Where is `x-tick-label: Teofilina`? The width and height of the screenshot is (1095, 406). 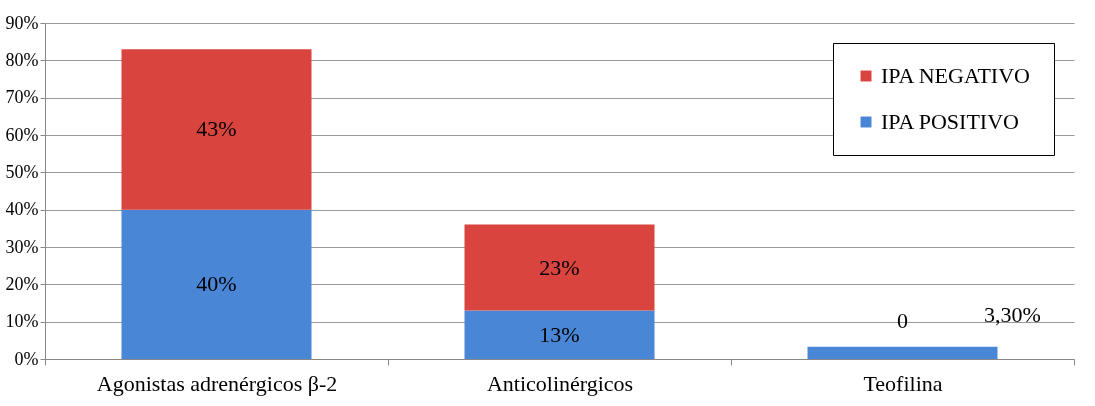
x-tick-label: Teofilina is located at coordinates (903, 383).